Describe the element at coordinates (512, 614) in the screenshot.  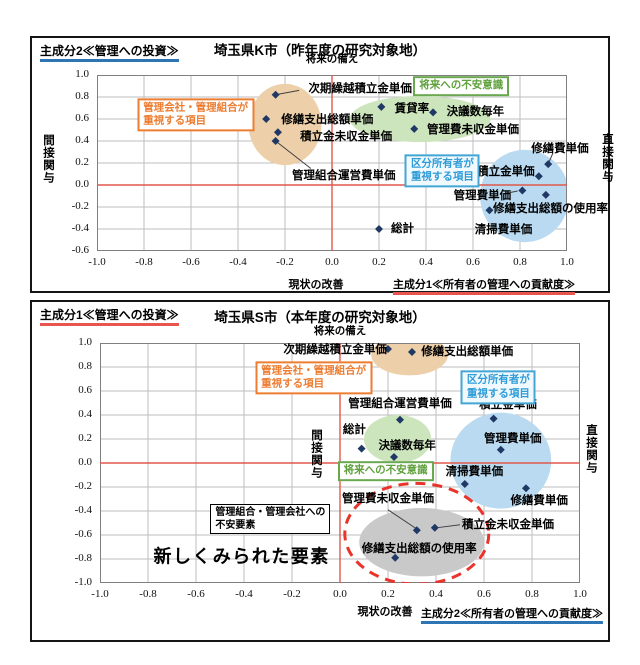
I see `pc2-label: 主成分2≪所有者の管理への貢献度≫` at that location.